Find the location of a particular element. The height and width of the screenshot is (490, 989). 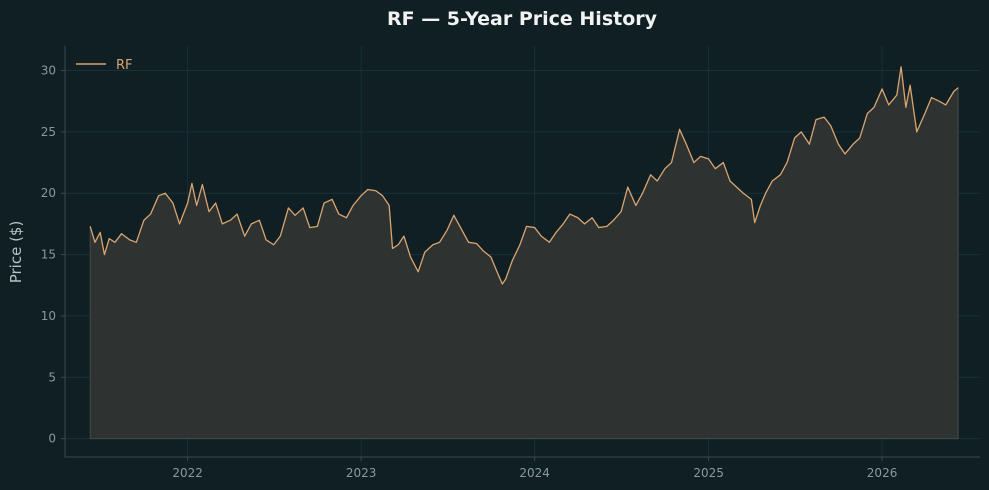

y-tick-label-5: 5 is located at coordinates (52, 377).